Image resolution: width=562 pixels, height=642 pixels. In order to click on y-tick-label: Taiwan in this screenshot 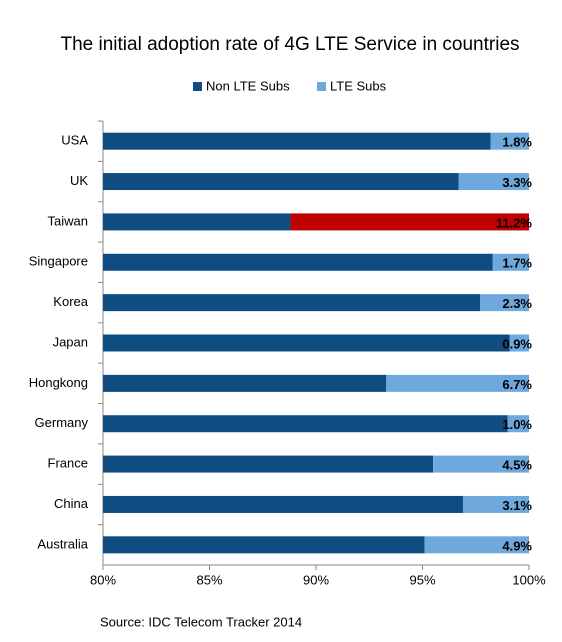, I will do `click(68, 220)`.